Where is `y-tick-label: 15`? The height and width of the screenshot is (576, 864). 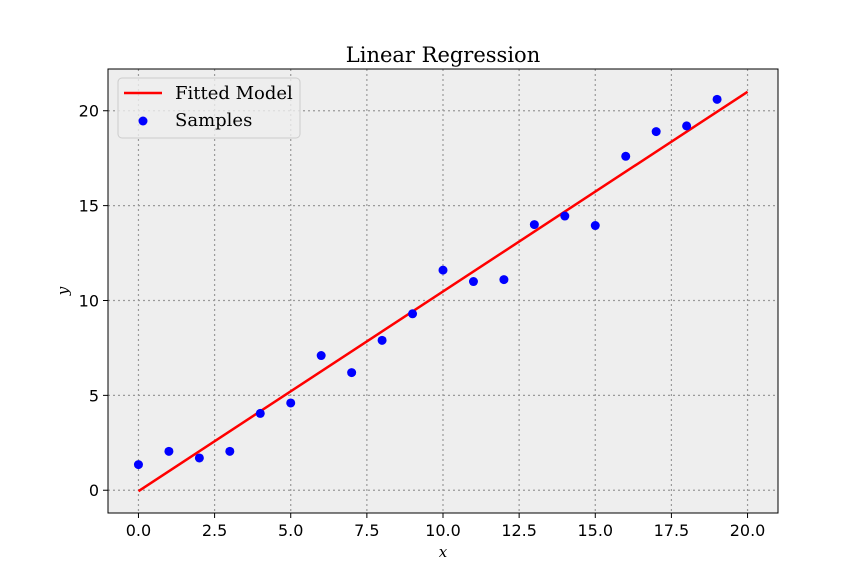
y-tick-label: 15 is located at coordinates (89, 206).